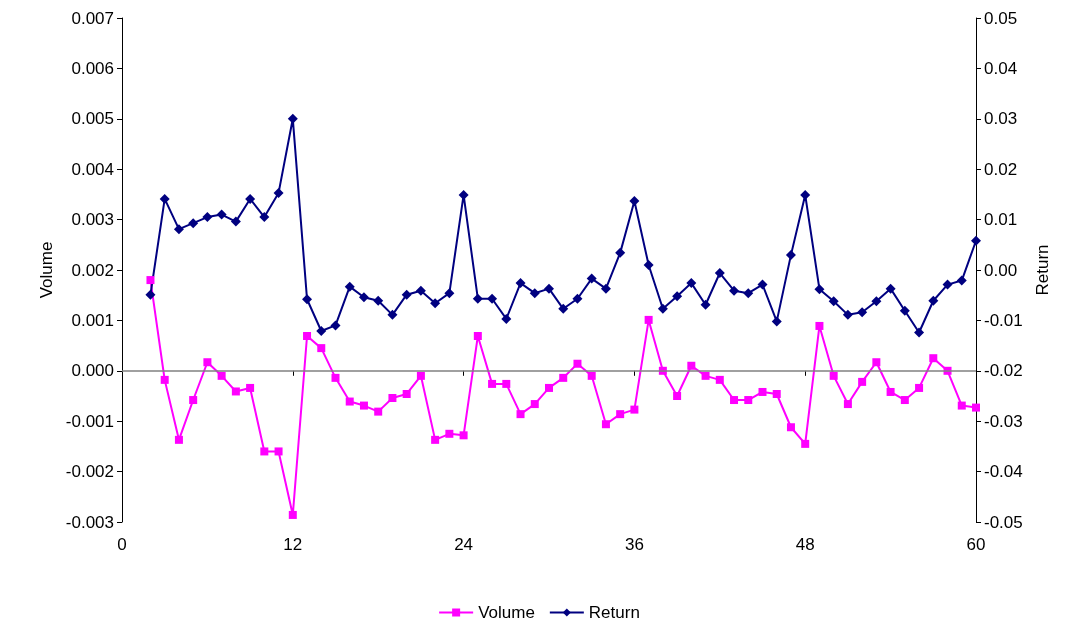 Image resolution: width=1078 pixels, height=630 pixels. Describe the element at coordinates (1003, 371) in the screenshot. I see `y2-tick-label: -0.02` at that location.